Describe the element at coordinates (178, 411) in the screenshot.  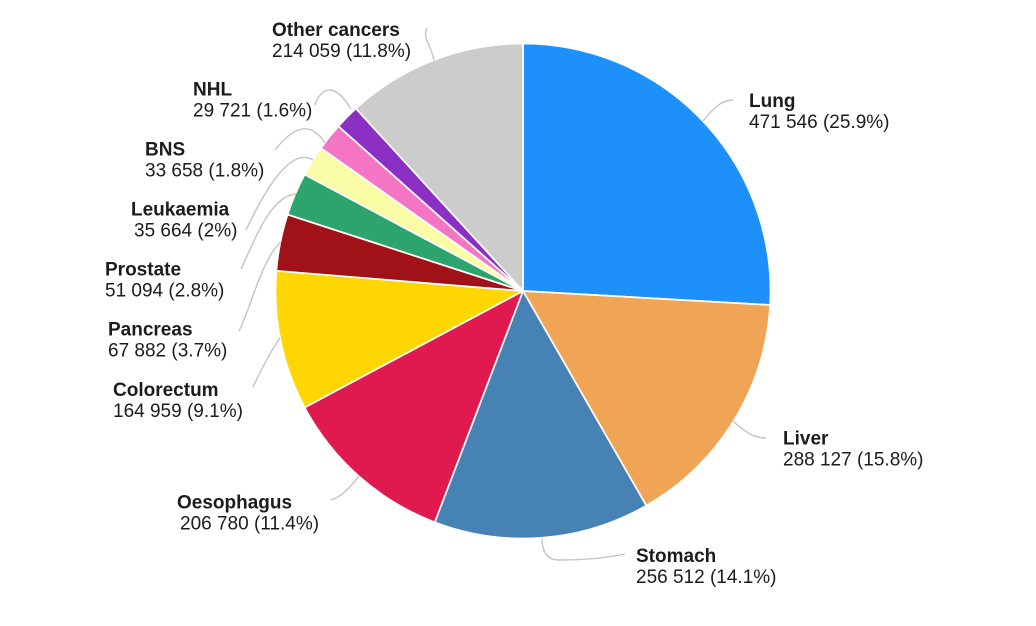
I see `svg-text: 164 959 (9.1%)` at that location.